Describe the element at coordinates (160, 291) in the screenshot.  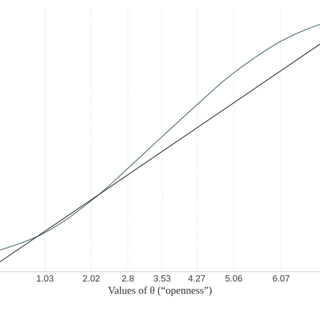
I see `x-axis-title: Values of θ (“openness”)` at that location.